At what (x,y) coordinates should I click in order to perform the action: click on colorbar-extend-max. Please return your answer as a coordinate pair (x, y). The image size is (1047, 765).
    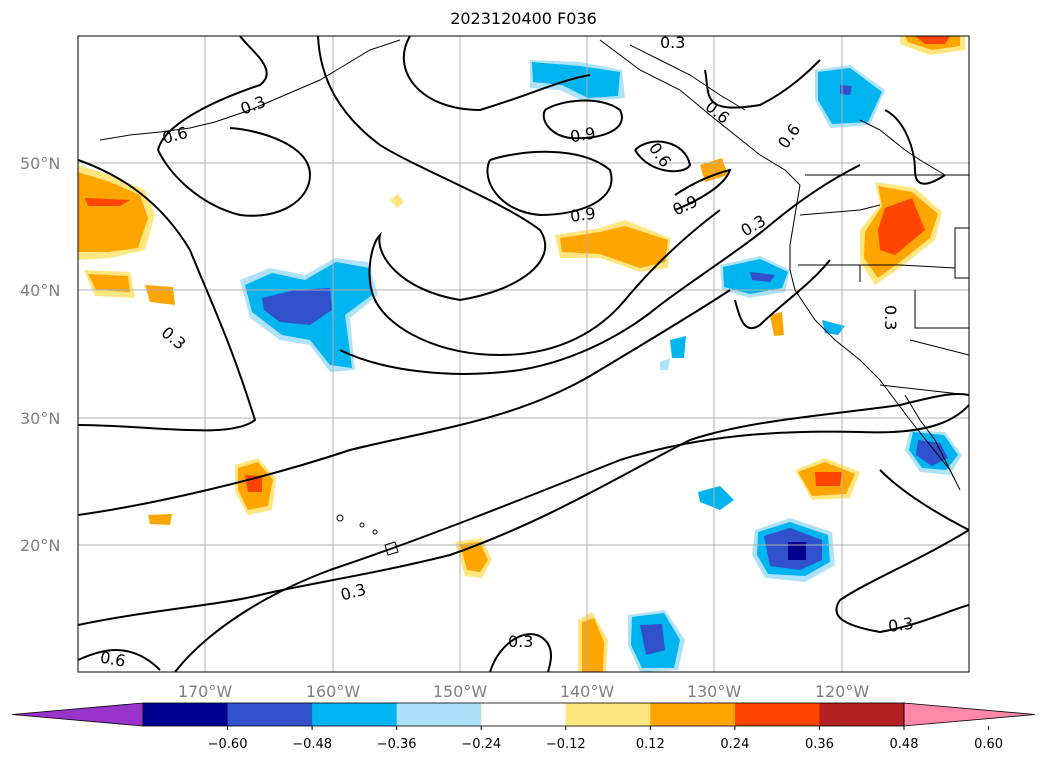
    Looking at the image, I should click on (969, 714).